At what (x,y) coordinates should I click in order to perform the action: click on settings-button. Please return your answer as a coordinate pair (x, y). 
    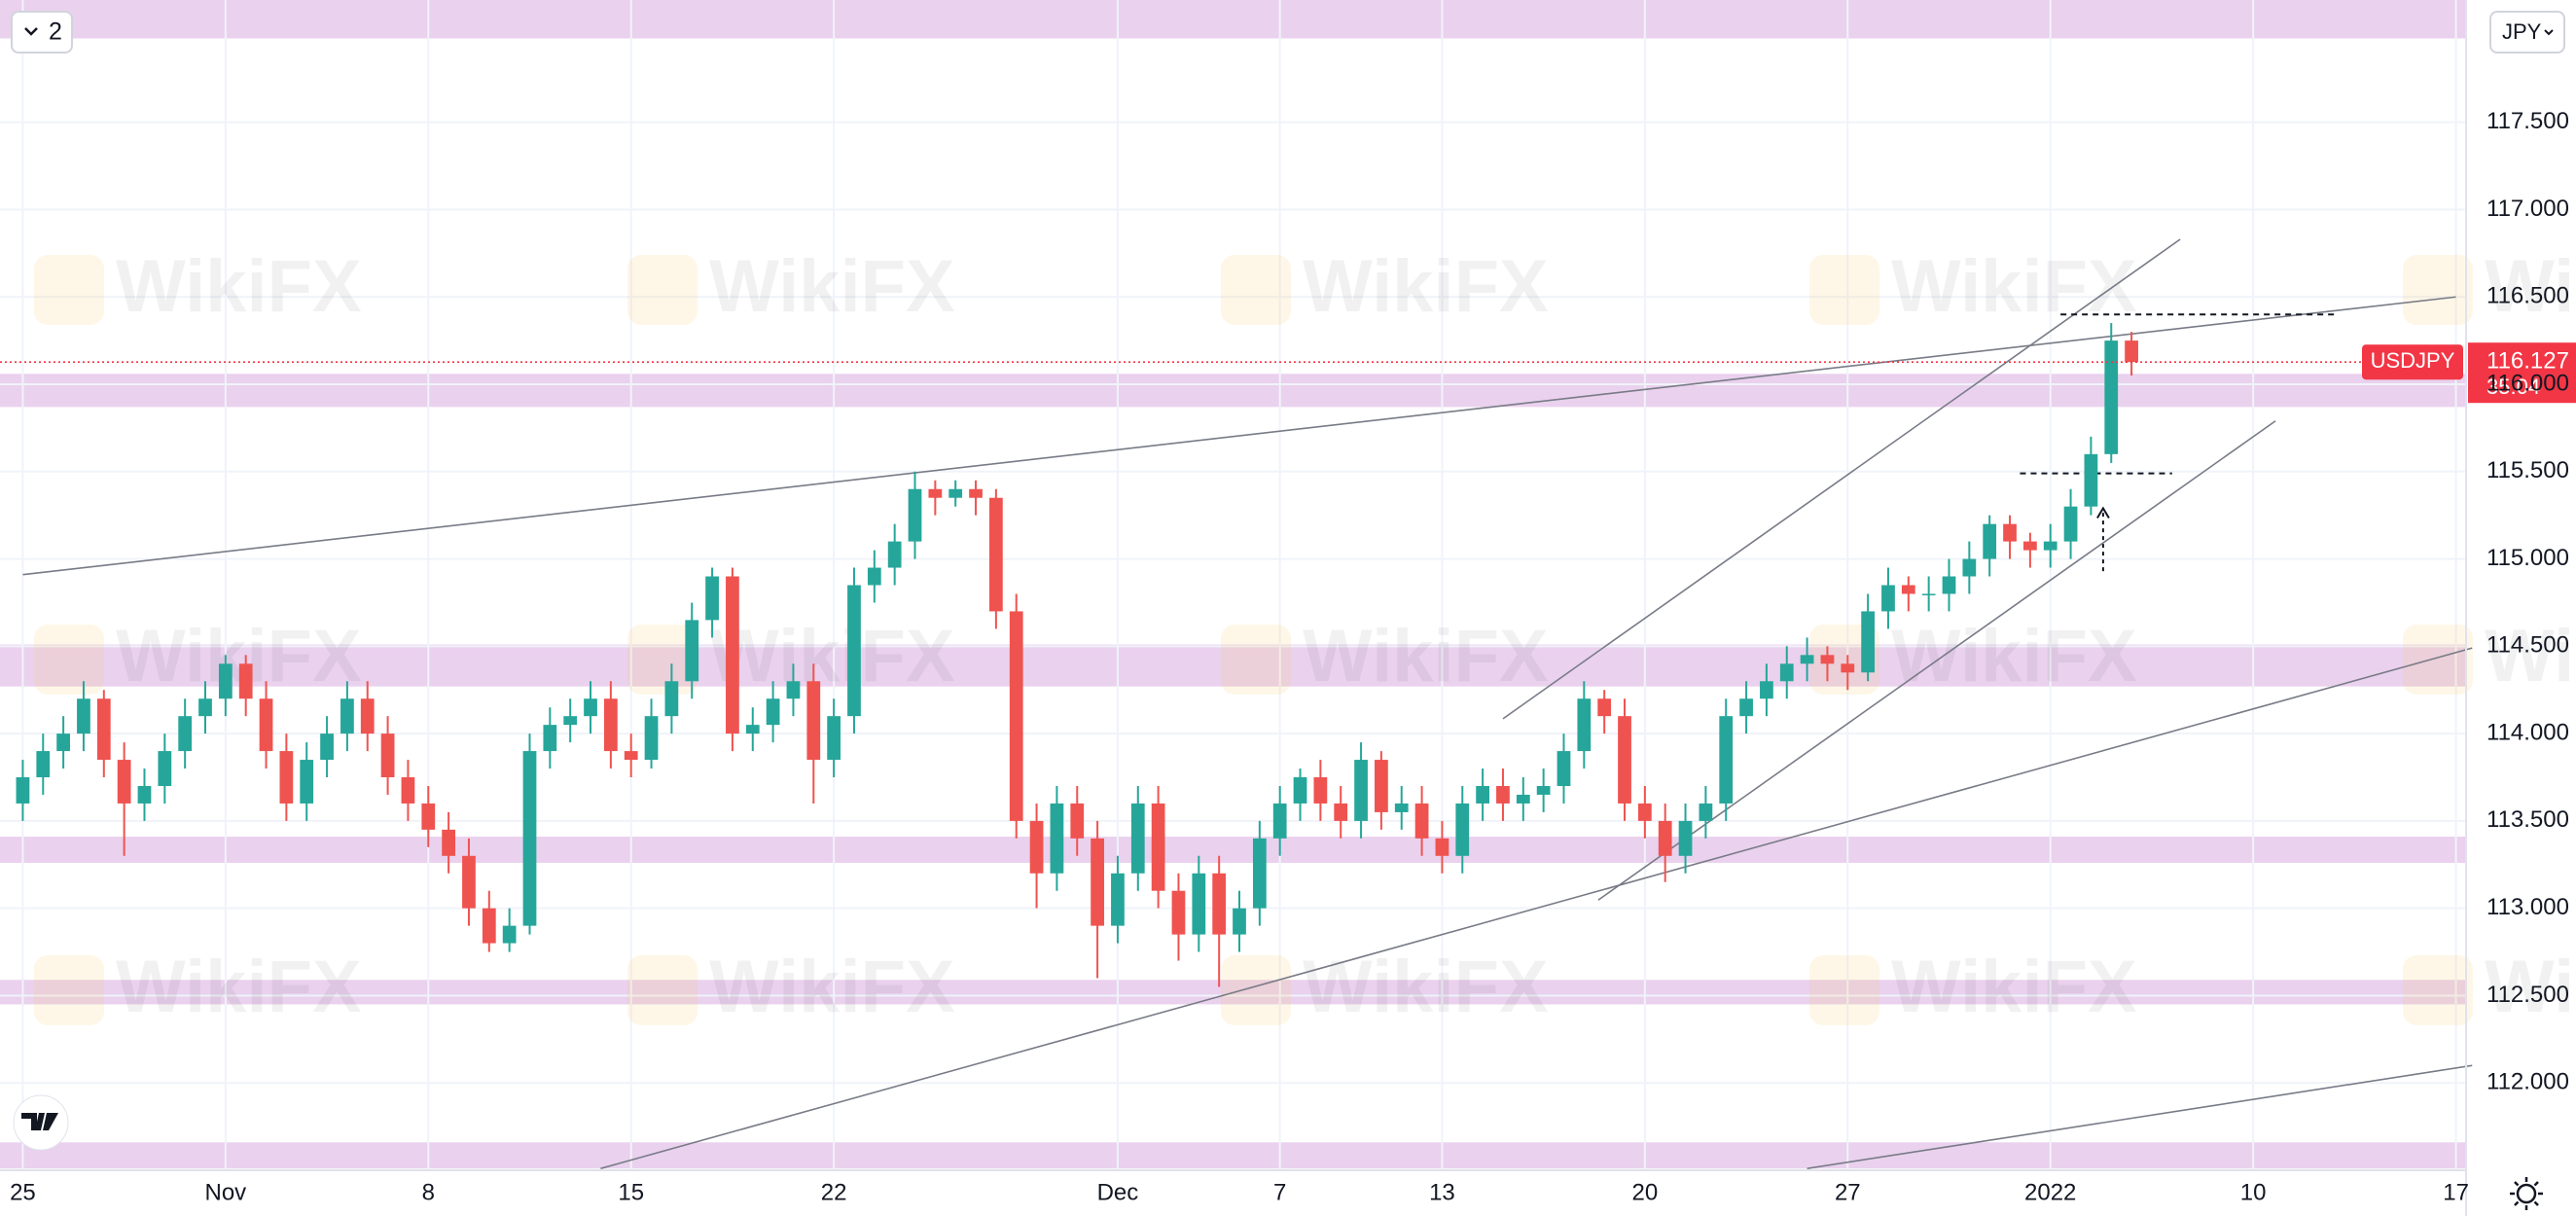
    Looking at the image, I should click on (2526, 1193).